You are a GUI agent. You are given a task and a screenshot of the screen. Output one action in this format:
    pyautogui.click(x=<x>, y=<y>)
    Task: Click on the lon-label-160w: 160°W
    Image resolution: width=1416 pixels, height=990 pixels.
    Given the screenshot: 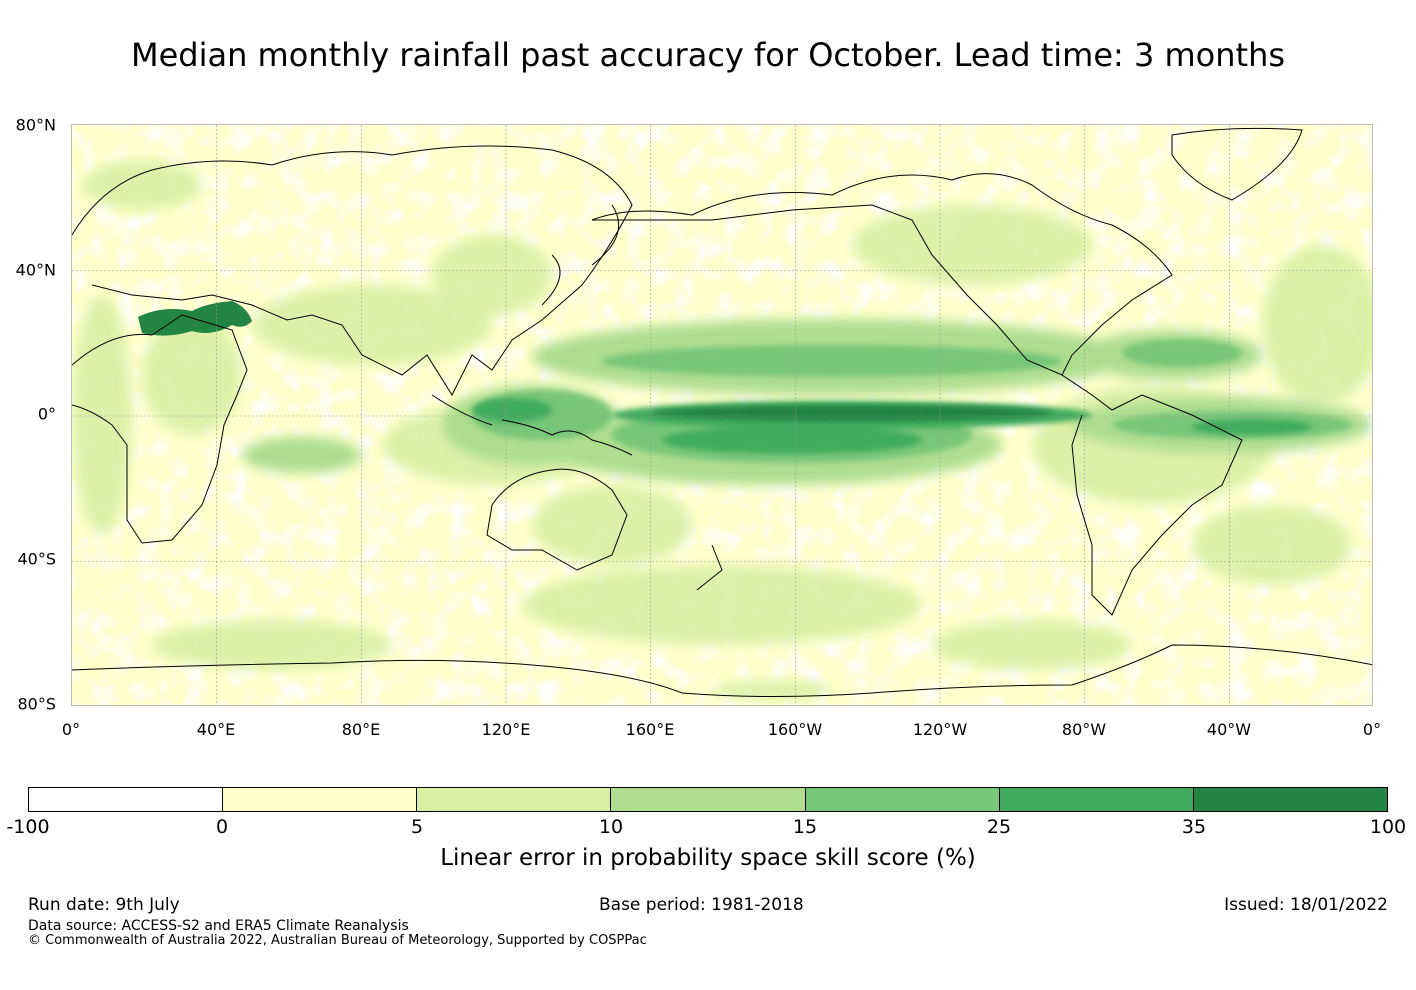 What is the action you would take?
    pyautogui.click(x=795, y=729)
    